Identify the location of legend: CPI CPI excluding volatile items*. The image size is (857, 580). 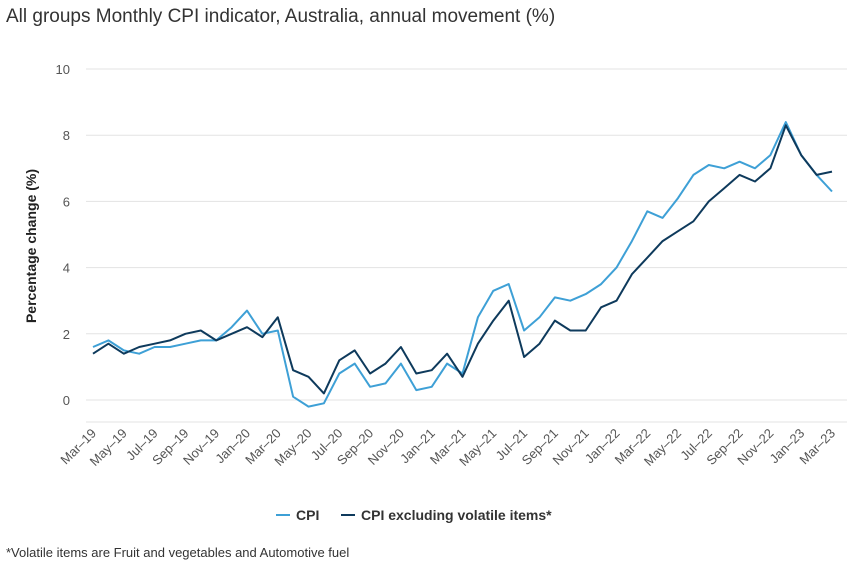
(414, 515).